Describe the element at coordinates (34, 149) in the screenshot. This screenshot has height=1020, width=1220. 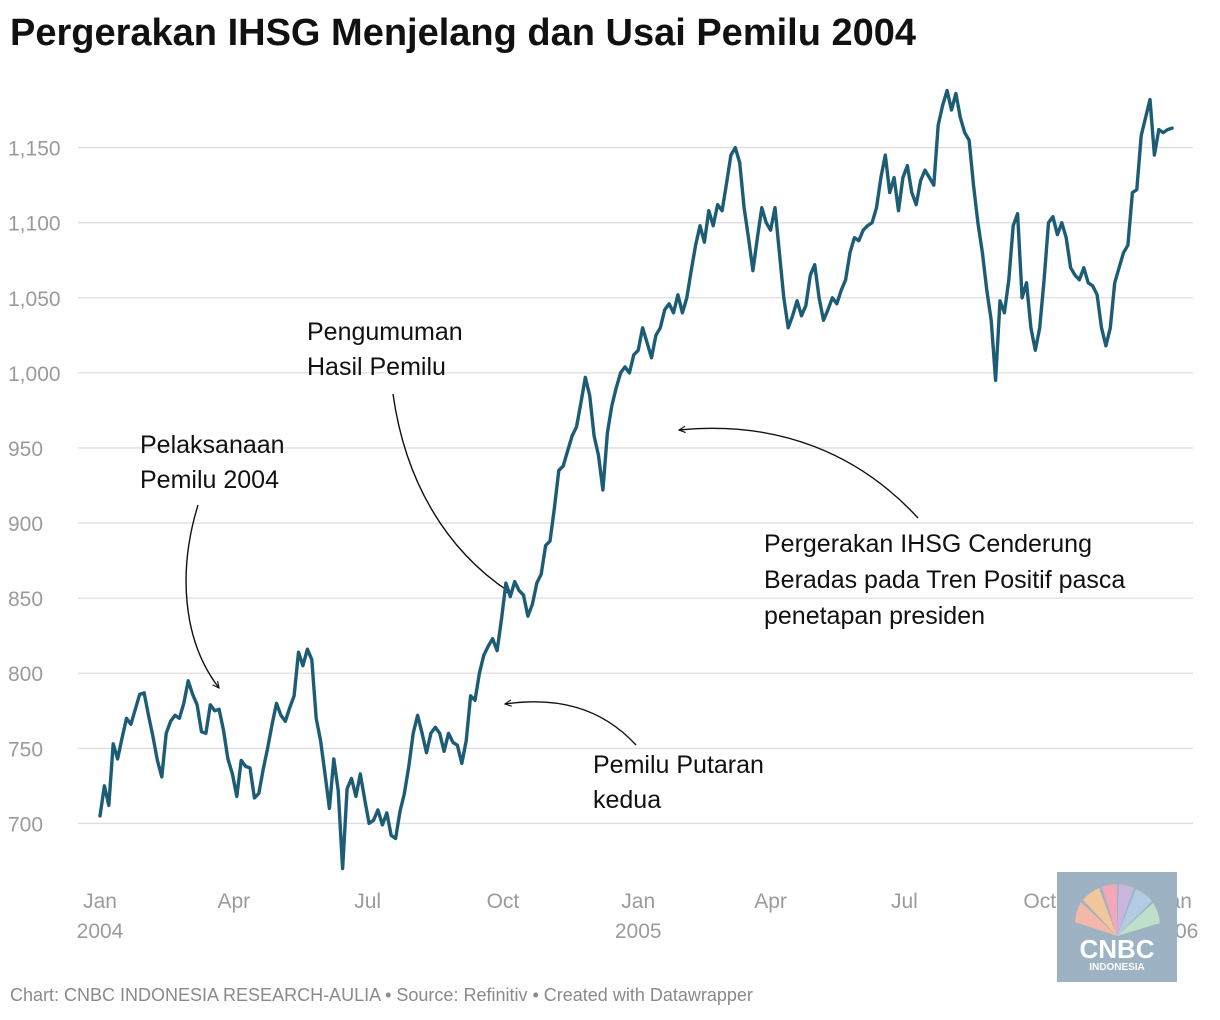
I see `y-tick-label: 1,150` at that location.